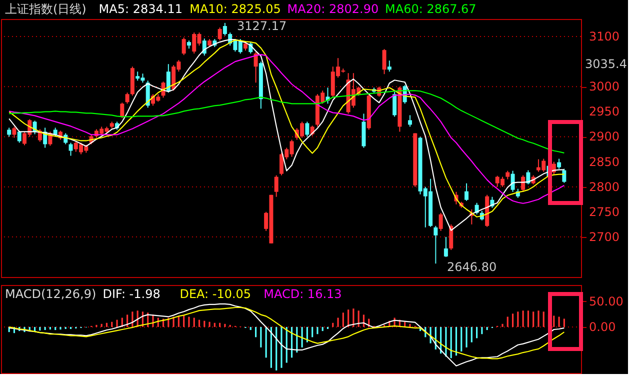  Describe the element at coordinates (606, 301) in the screenshot. I see `y-tick-label: 50.00` at that location.